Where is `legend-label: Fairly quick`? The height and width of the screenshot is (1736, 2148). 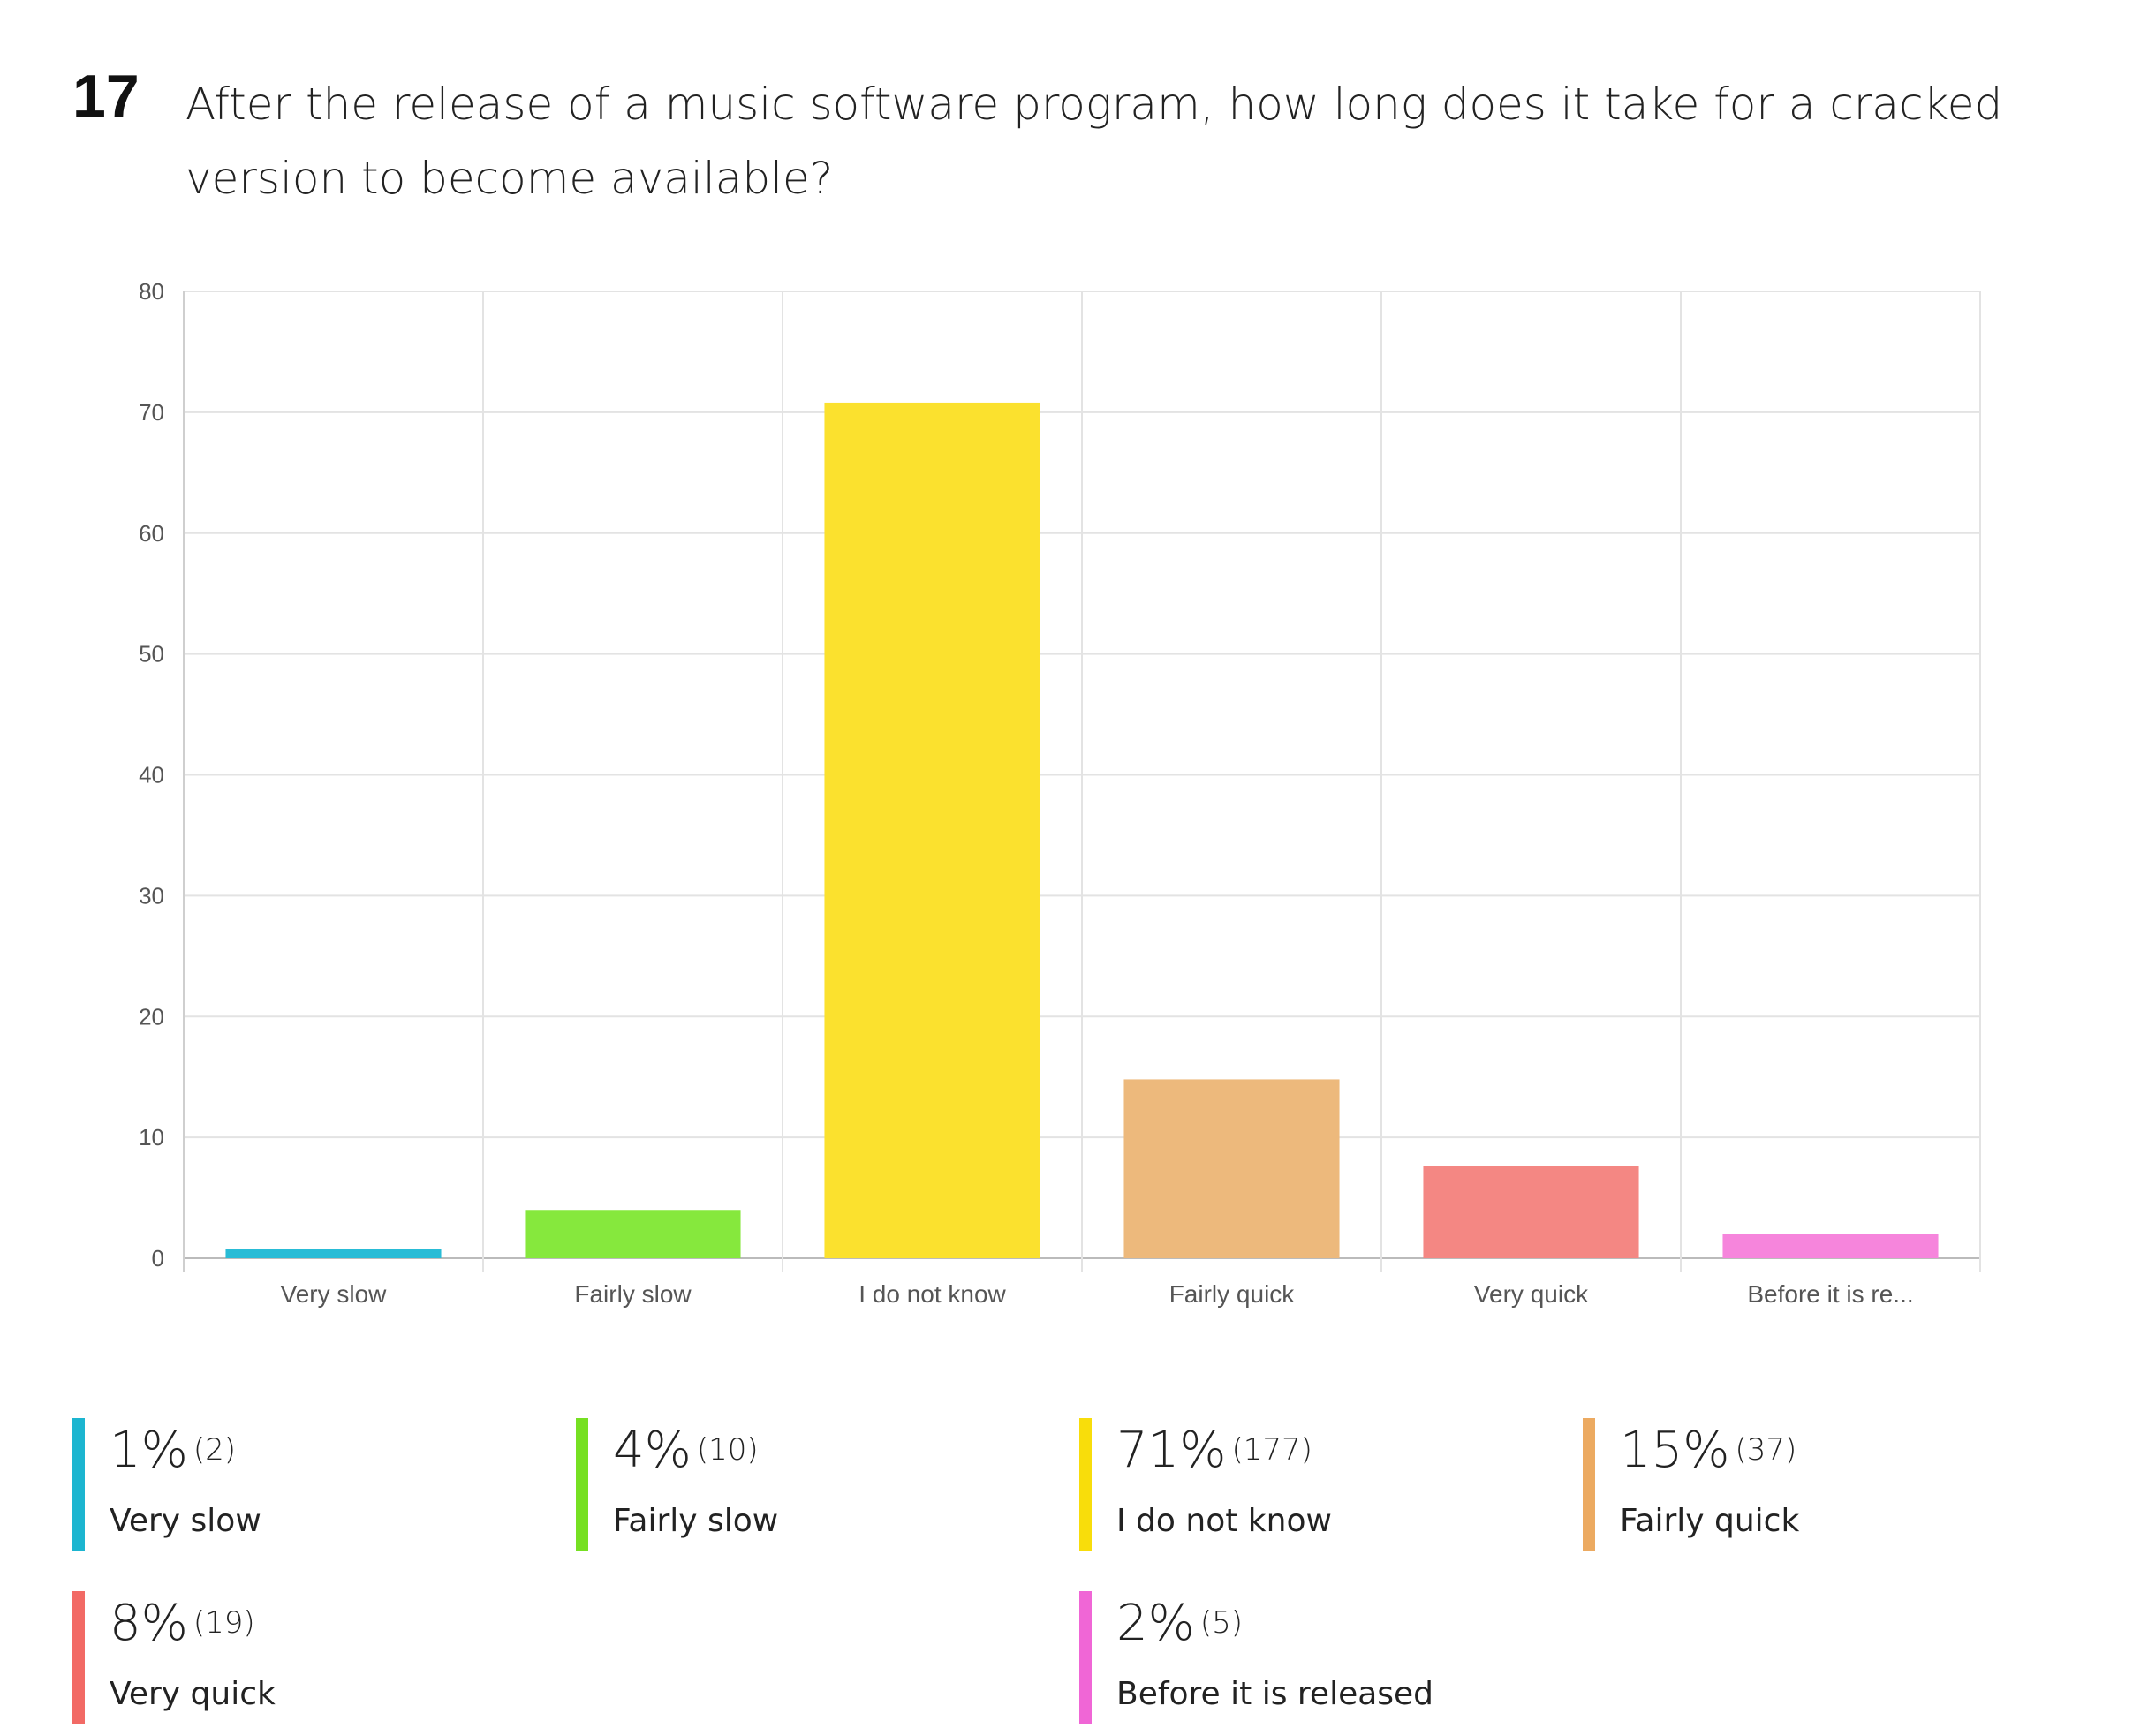 legend-label: Fairly quick is located at coordinates (1710, 1521).